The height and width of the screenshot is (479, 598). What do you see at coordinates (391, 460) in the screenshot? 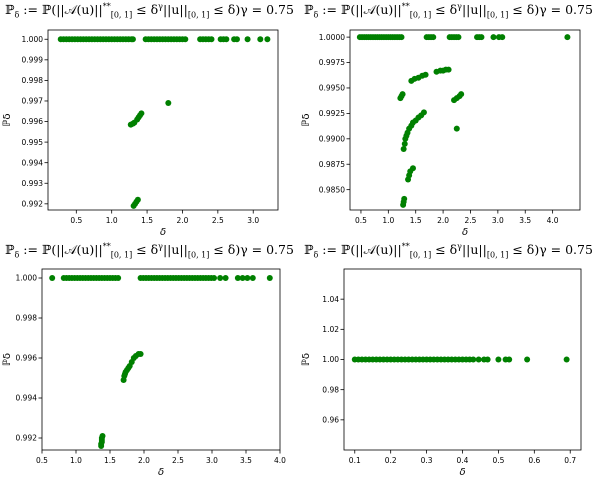
I see `x-tick-label: 0.2` at bounding box center [391, 460].